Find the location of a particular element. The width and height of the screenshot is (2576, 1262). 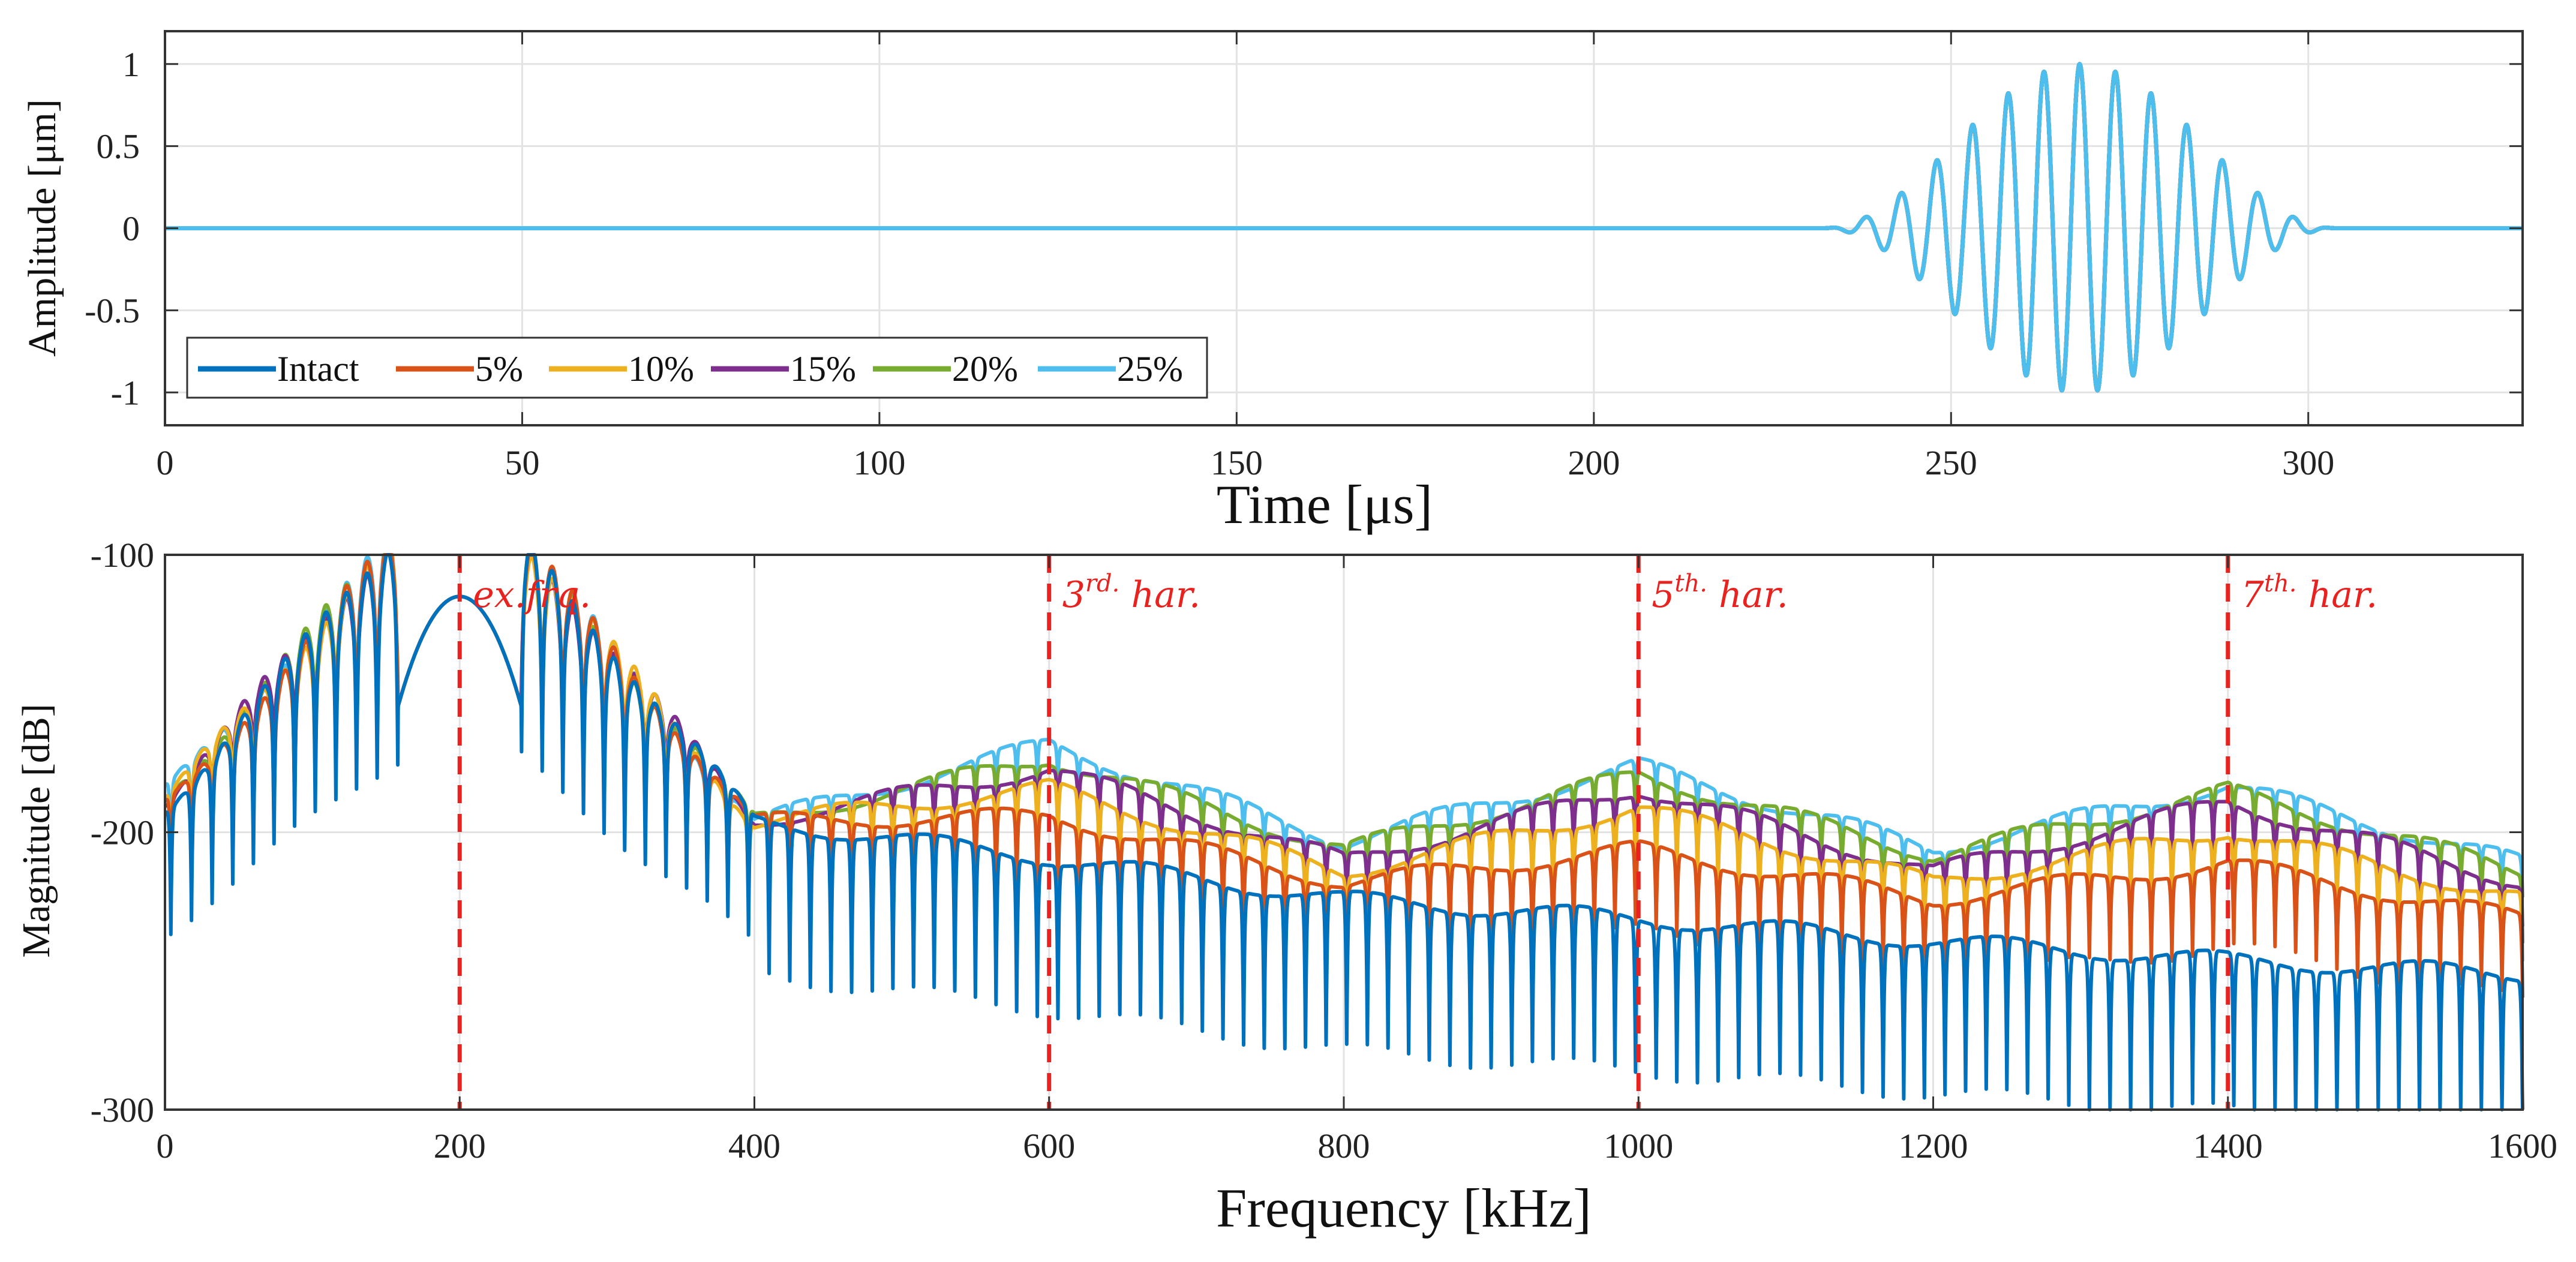

time-x-tick-label: 250 is located at coordinates (1951, 462).